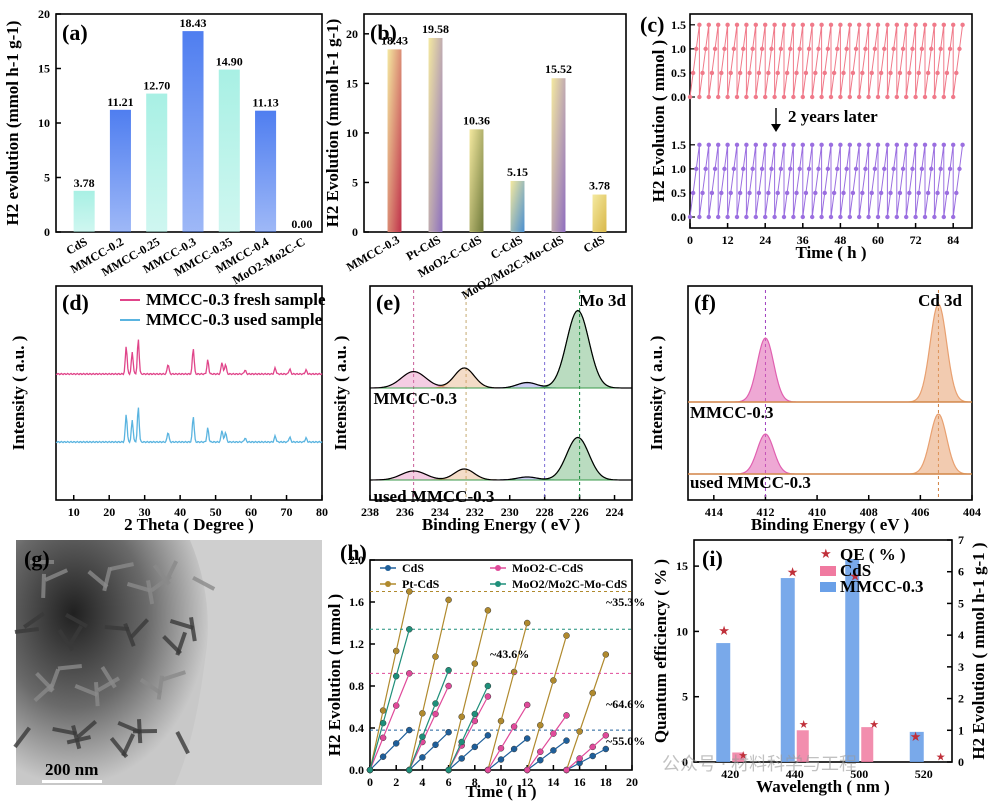 This screenshot has width=998, height=801. I want to click on y-tick-label: 0, so click(47, 232).